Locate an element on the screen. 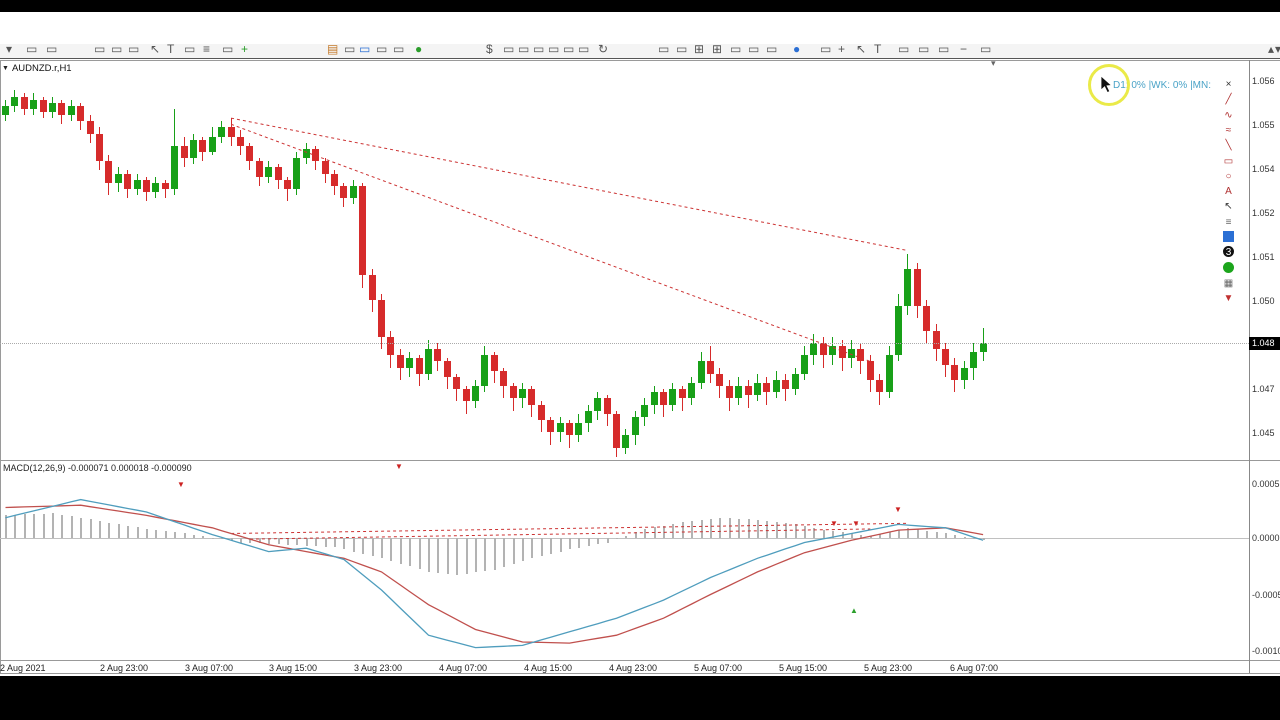 The height and width of the screenshot is (720, 1280). green-dot-icon is located at coordinates (1228, 267).